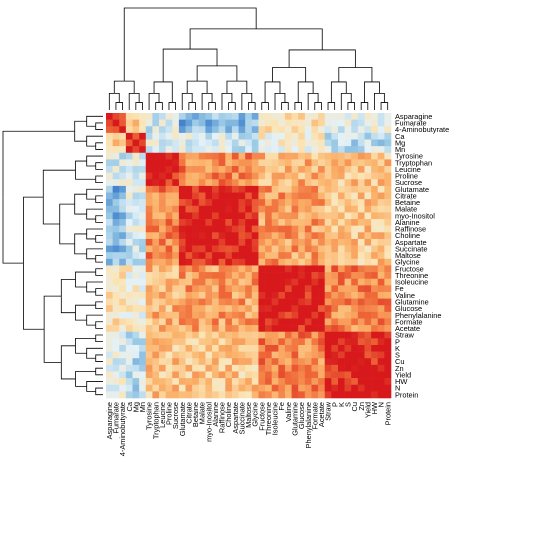  I want to click on row-label: S, so click(397, 355).